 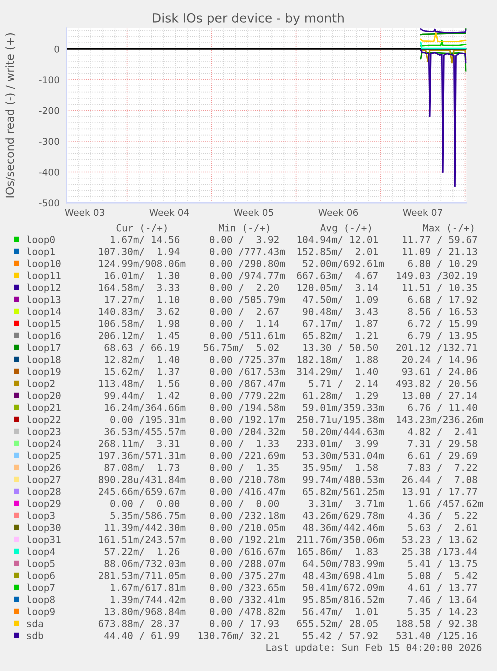 What do you see at coordinates (44, 337) in the screenshot?
I see `legend-label: loop16` at bounding box center [44, 337].